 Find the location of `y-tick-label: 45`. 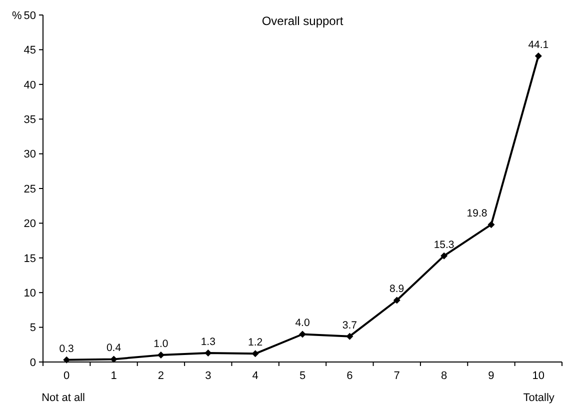

y-tick-label: 45 is located at coordinates (30, 50).